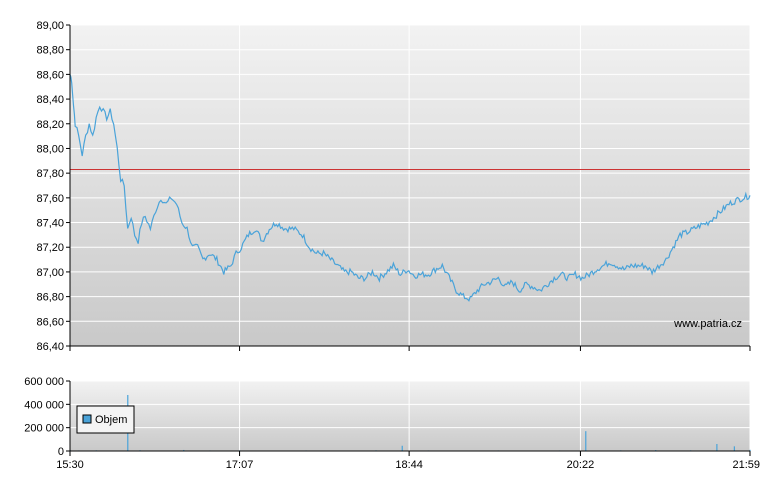  Describe the element at coordinates (87, 419) in the screenshot. I see `legend-swatch` at that location.